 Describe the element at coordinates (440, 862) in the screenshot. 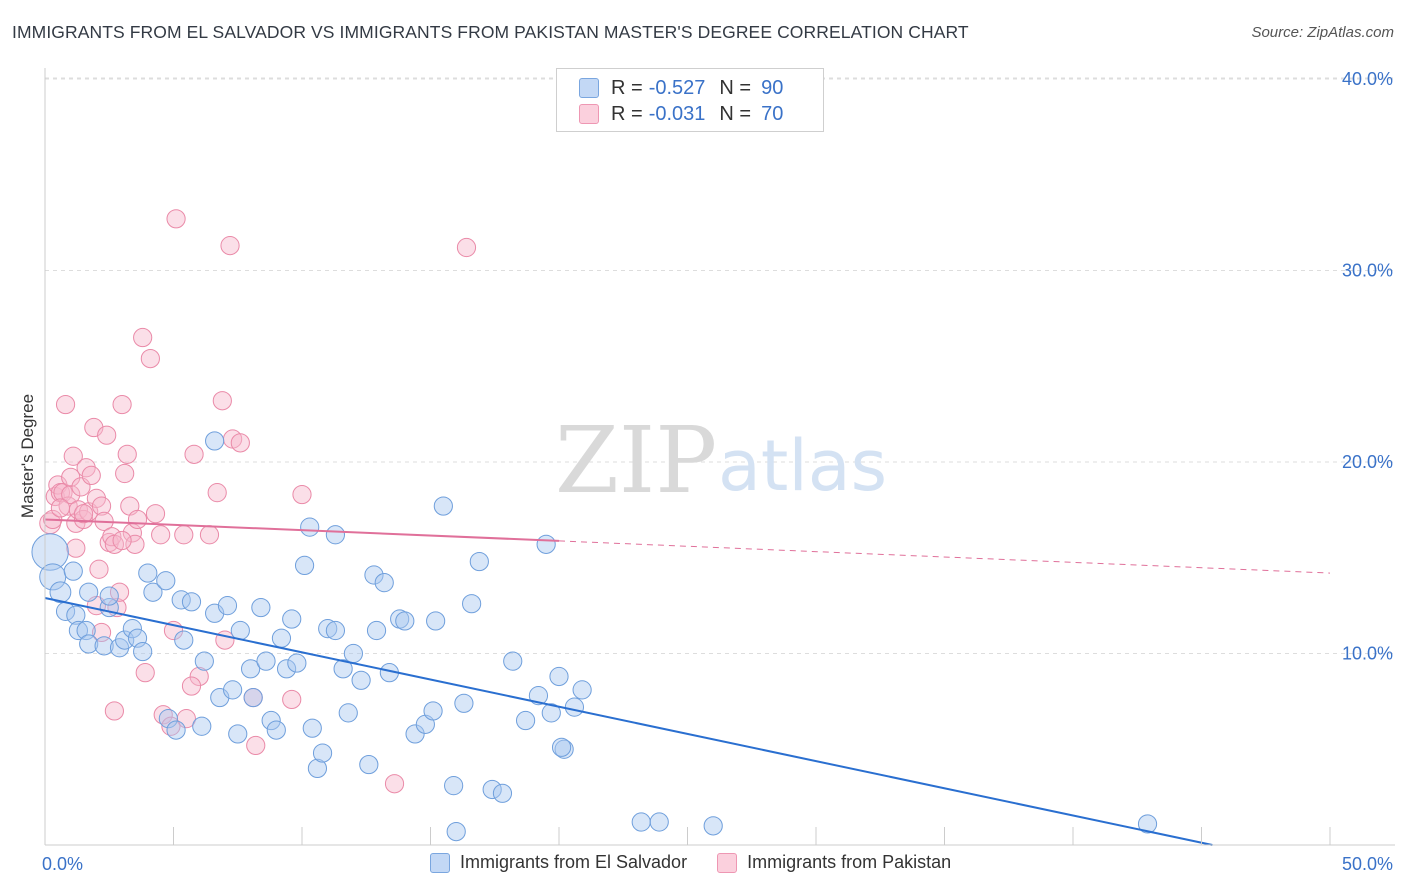

I see `bottom-legend-swatch-blue` at that location.